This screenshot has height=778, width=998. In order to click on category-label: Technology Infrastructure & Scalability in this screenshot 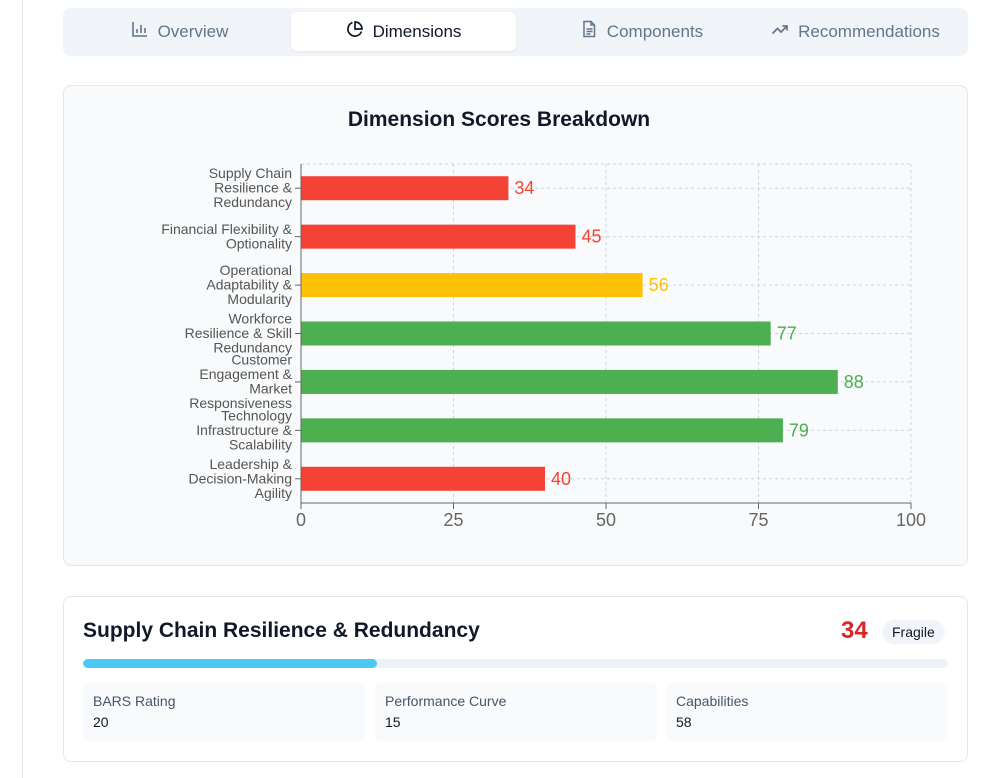, I will do `click(244, 429)`.